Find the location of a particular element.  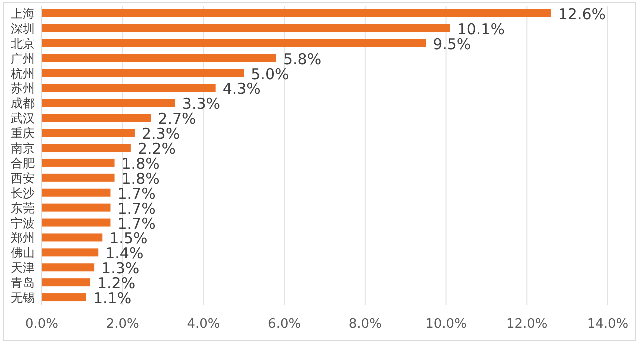

y-tick-label: 合肥 is located at coordinates (23, 163).